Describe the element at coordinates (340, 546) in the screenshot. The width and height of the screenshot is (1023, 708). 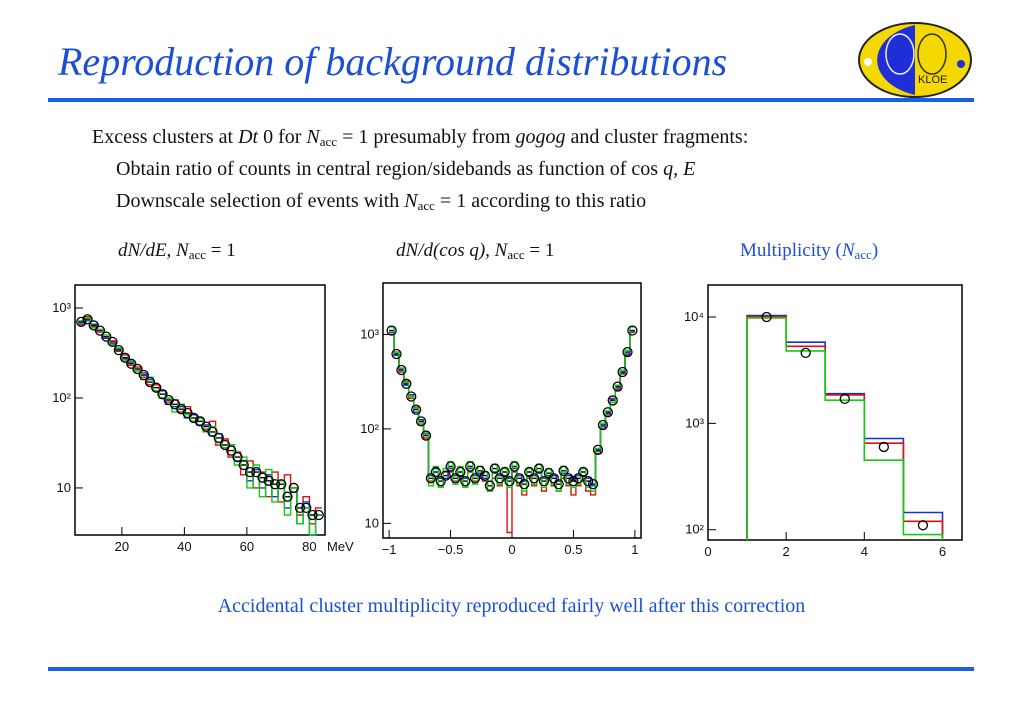
I see `x-unit-label: MeV` at that location.